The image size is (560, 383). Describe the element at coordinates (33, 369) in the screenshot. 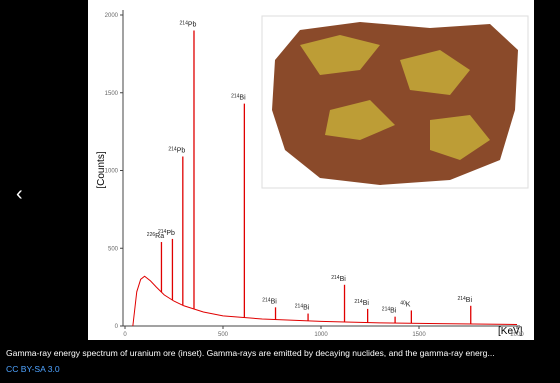

I see `license-link: CC BY-SA 3.0` at that location.